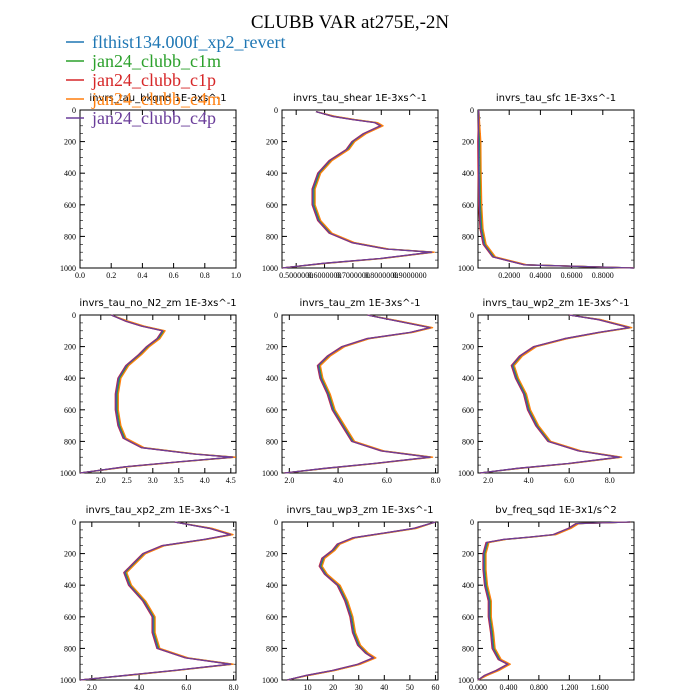 The height and width of the screenshot is (700, 700). I want to click on x-tick-label: 0.2, so click(111, 275).